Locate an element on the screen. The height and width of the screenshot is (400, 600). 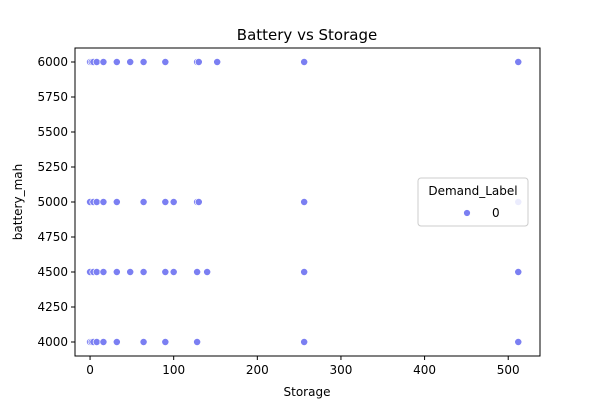
x-tick-label: 400 is located at coordinates (424, 370).